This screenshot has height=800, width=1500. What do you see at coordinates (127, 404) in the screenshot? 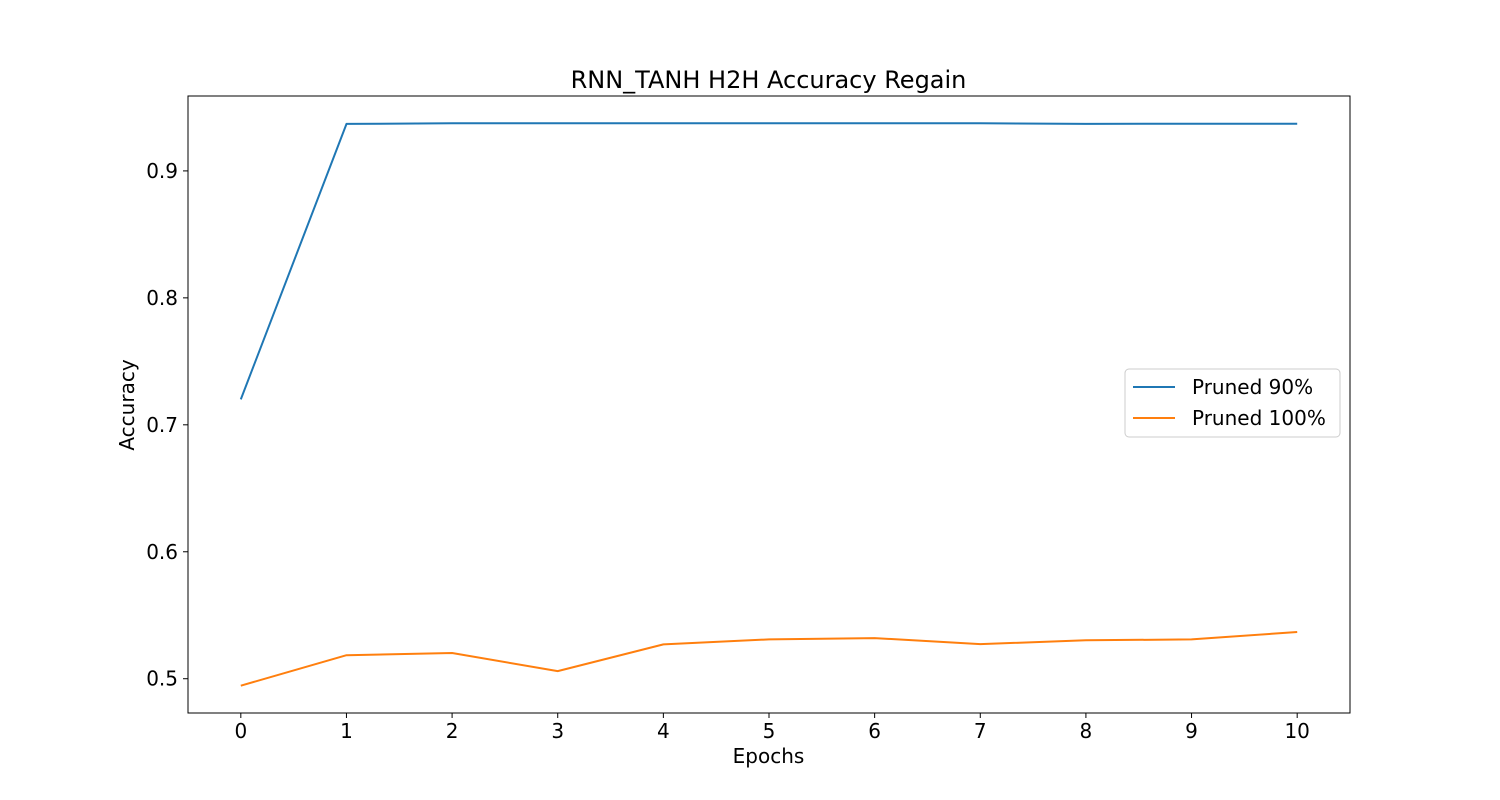
I see `y-axis-label: Accuracy` at bounding box center [127, 404].